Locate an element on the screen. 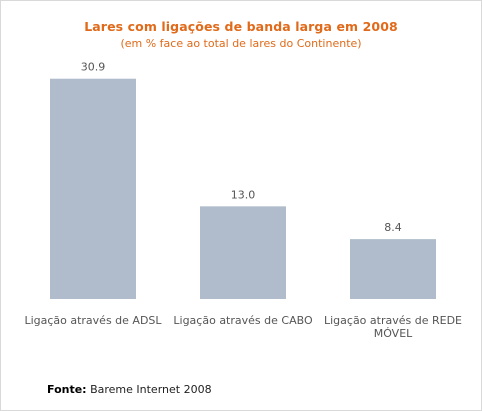  source-label: Fonte: is located at coordinates (67, 389).